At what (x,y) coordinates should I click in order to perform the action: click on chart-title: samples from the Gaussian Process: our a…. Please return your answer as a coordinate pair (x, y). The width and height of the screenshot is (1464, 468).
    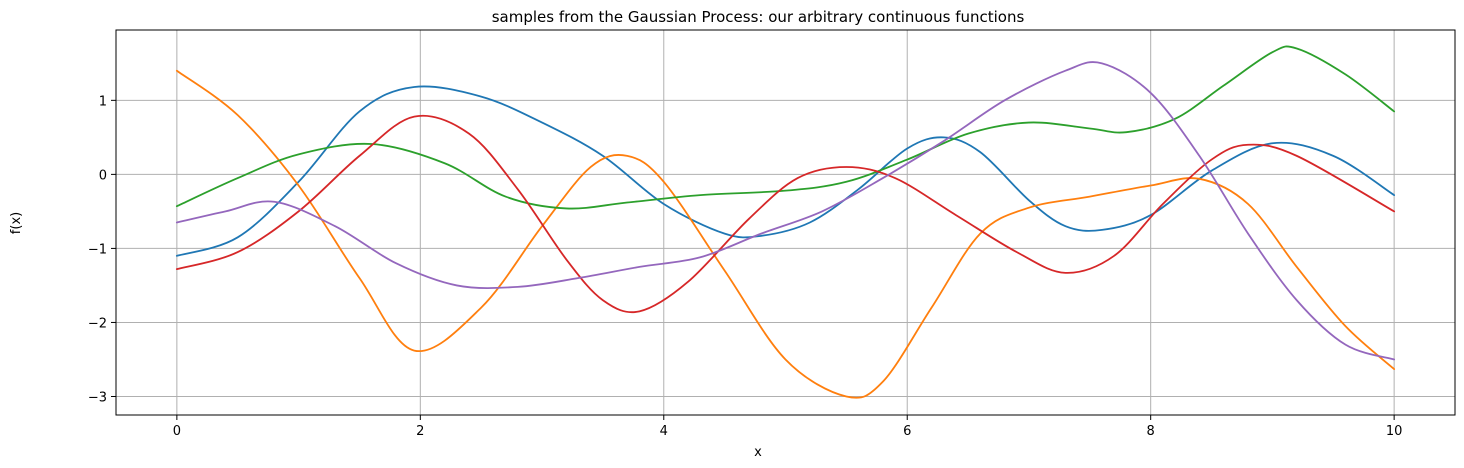
    Looking at the image, I should click on (758, 17).